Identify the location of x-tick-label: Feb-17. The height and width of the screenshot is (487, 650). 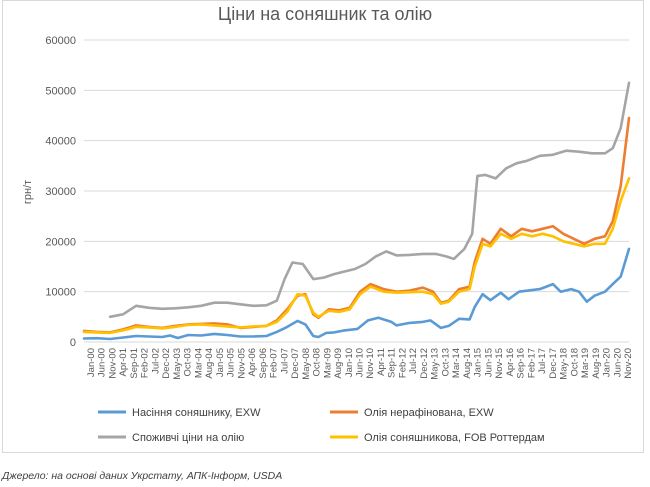
(531, 363).